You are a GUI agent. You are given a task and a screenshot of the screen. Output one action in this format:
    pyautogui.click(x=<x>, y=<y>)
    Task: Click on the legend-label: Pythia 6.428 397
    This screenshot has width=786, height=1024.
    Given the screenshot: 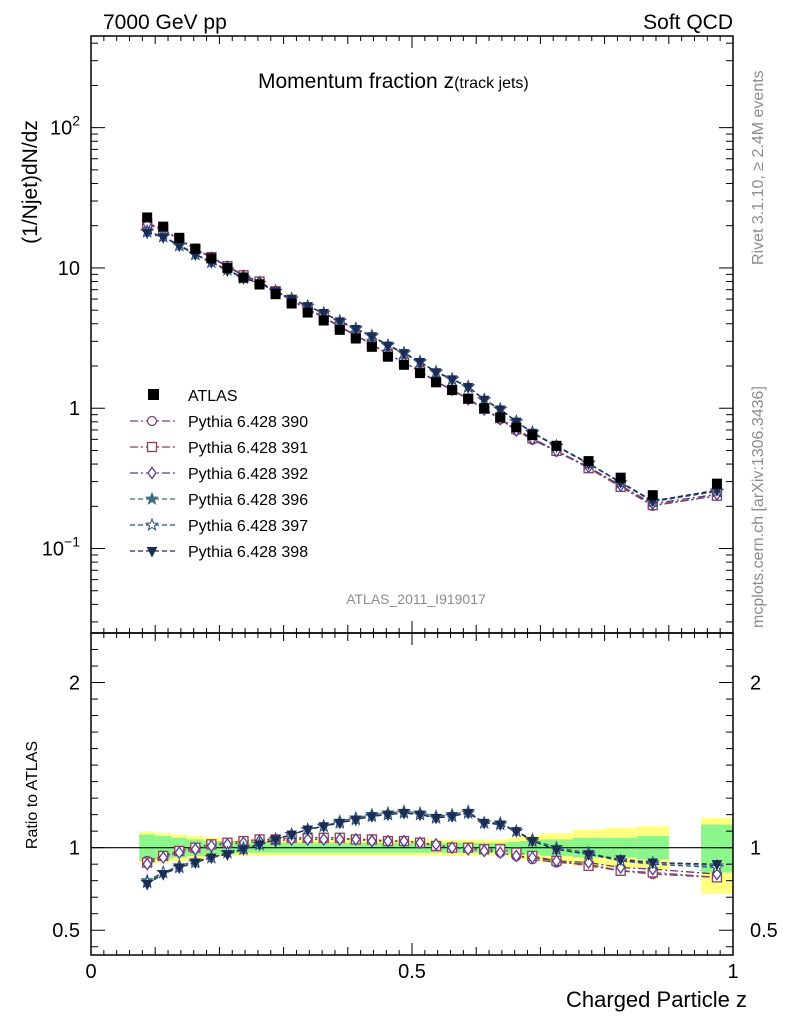 What is the action you would take?
    pyautogui.click(x=248, y=526)
    